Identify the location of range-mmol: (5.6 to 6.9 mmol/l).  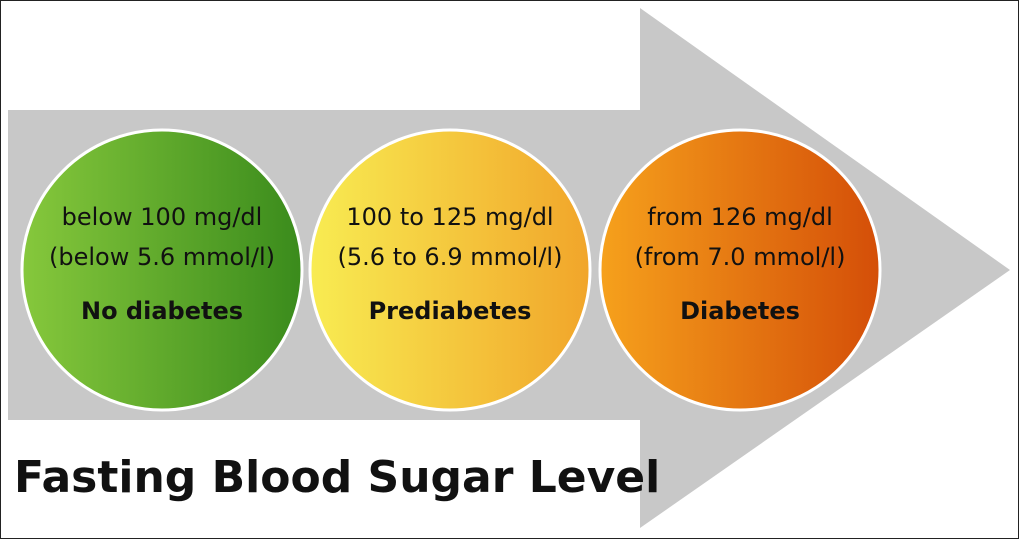
(450, 257).